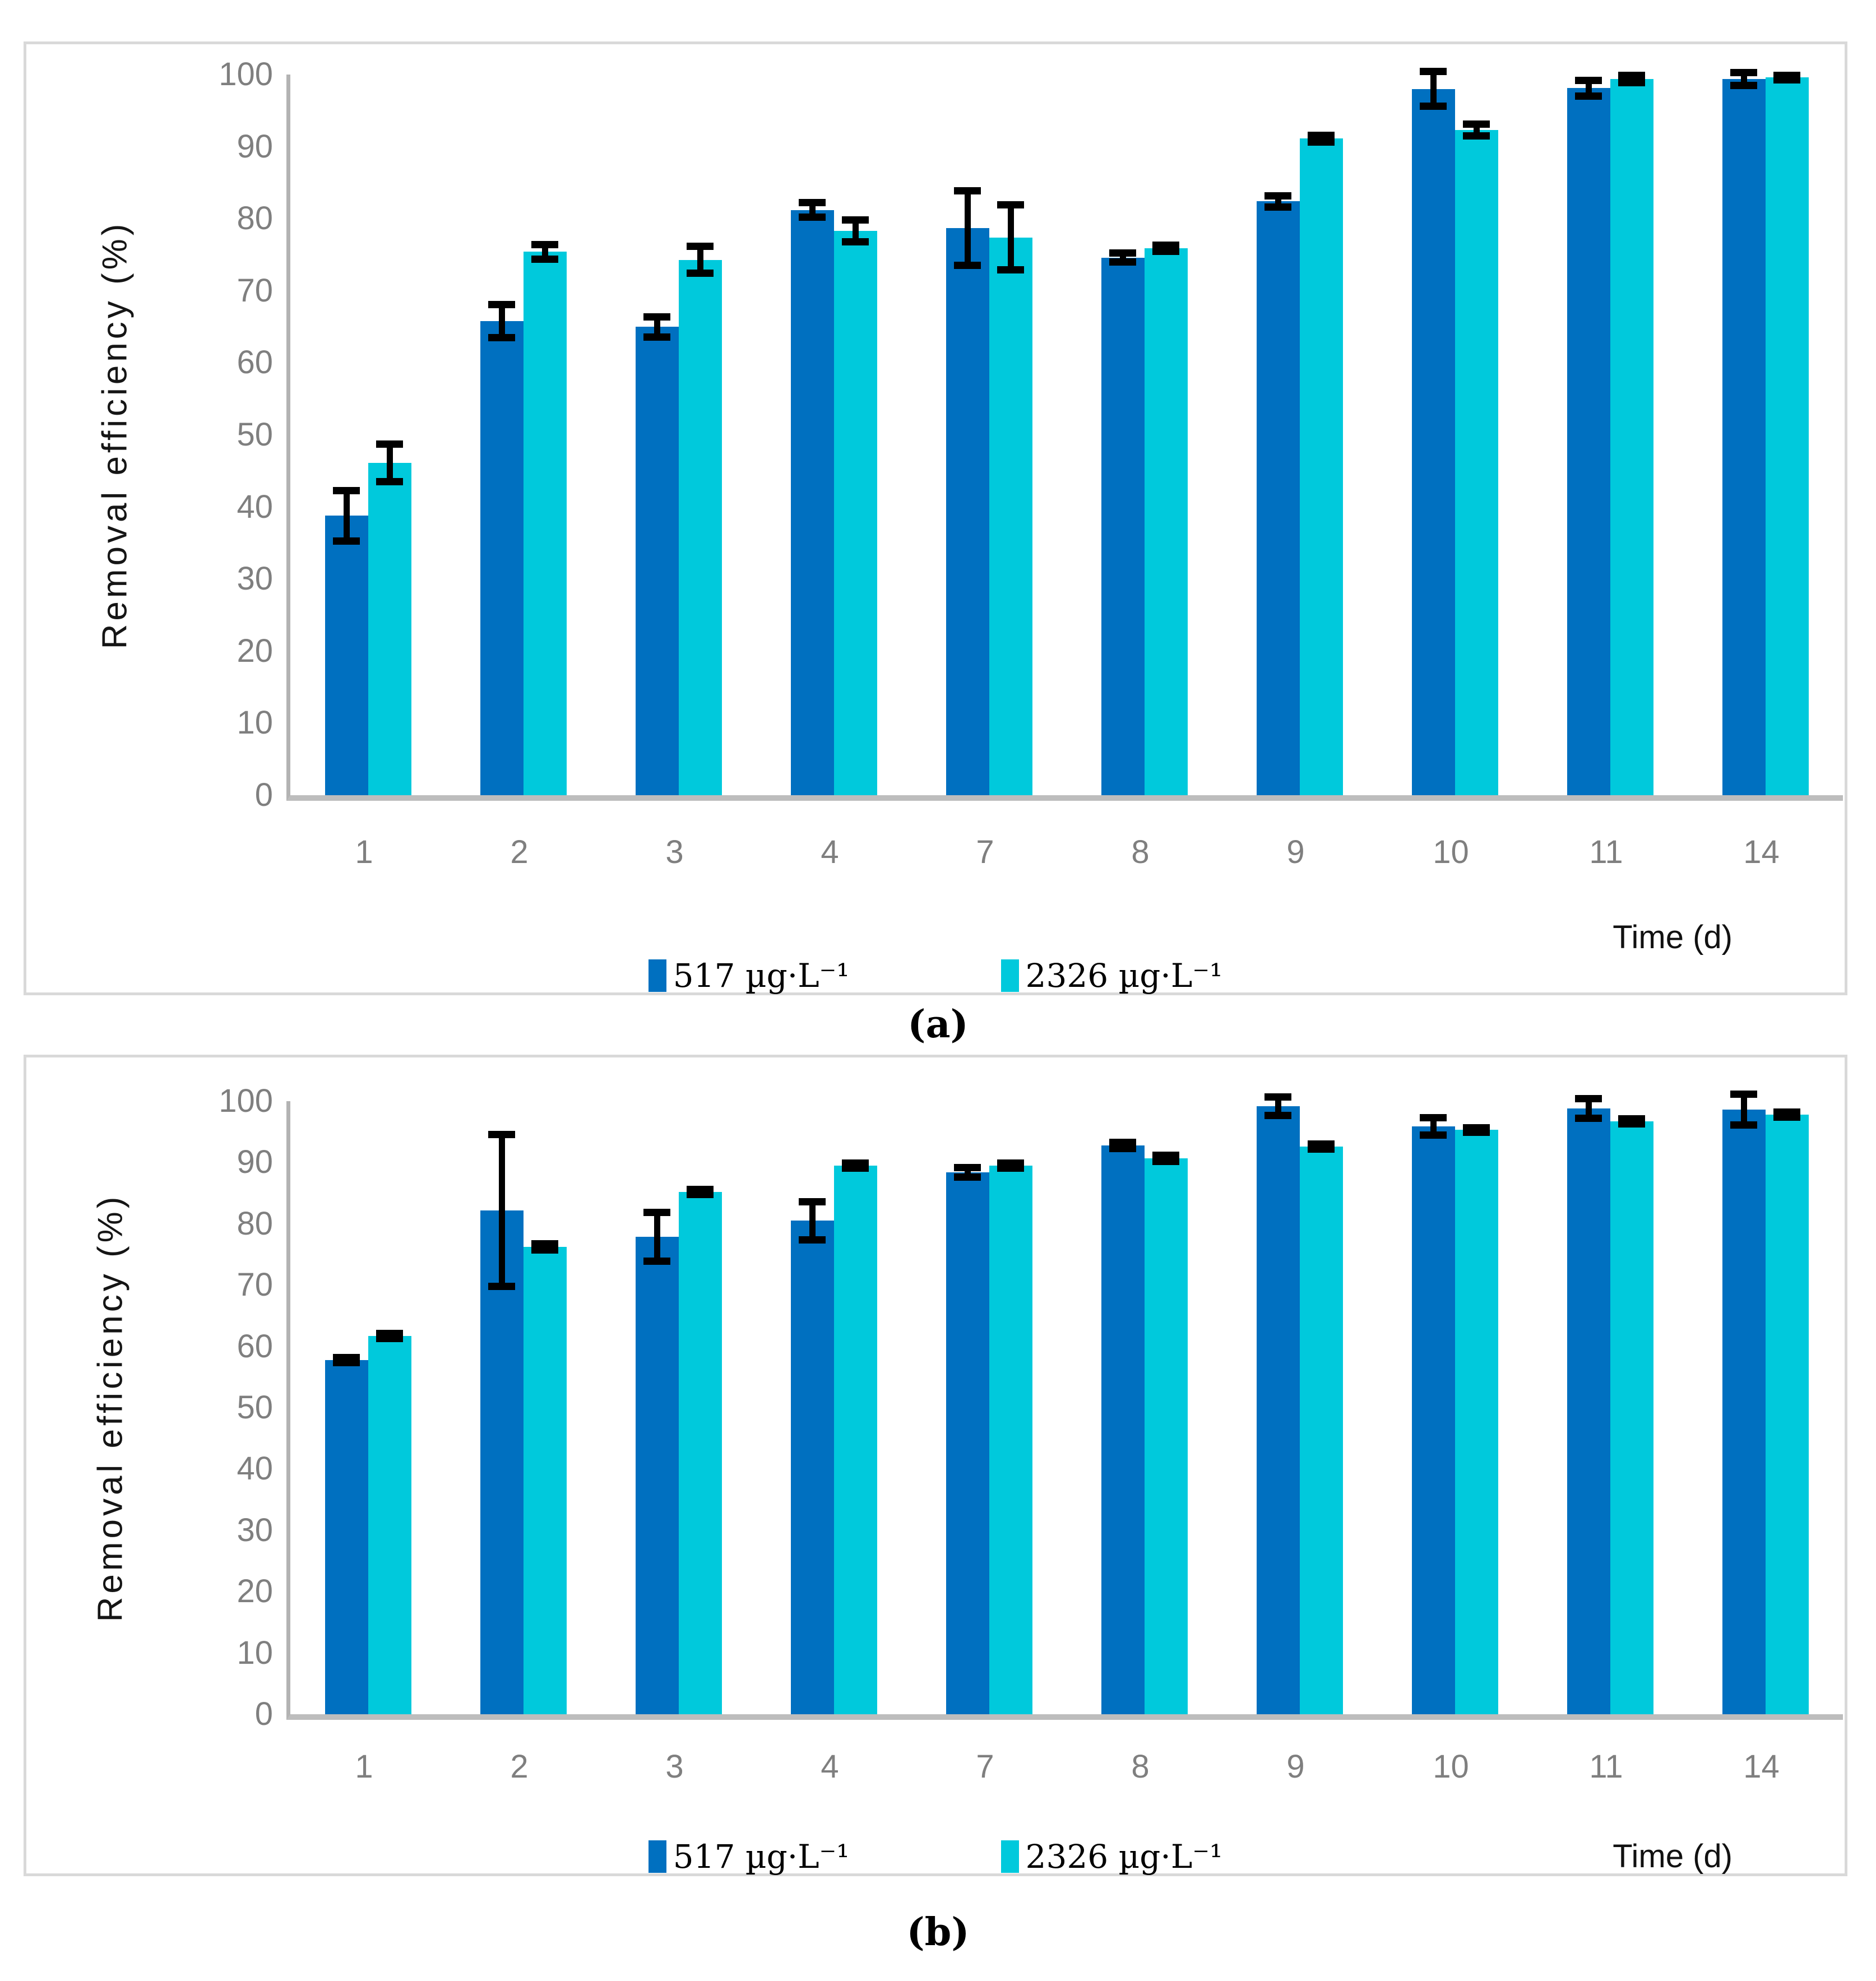 Image resolution: width=1876 pixels, height=1981 pixels. Describe the element at coordinates (1140, 852) in the screenshot. I see `x-tick-label-day-8: 8` at that location.